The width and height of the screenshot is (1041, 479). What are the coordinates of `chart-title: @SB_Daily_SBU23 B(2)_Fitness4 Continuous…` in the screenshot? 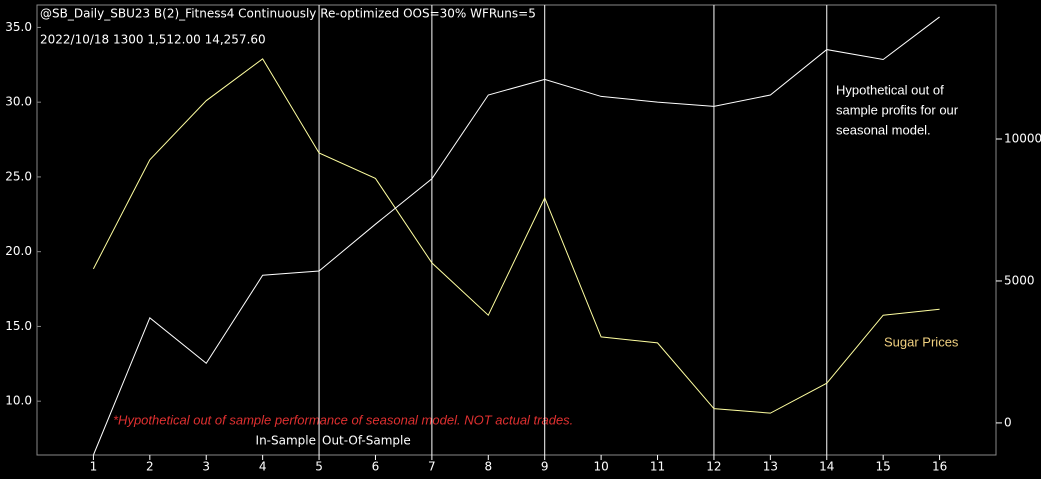 It's located at (288, 14).